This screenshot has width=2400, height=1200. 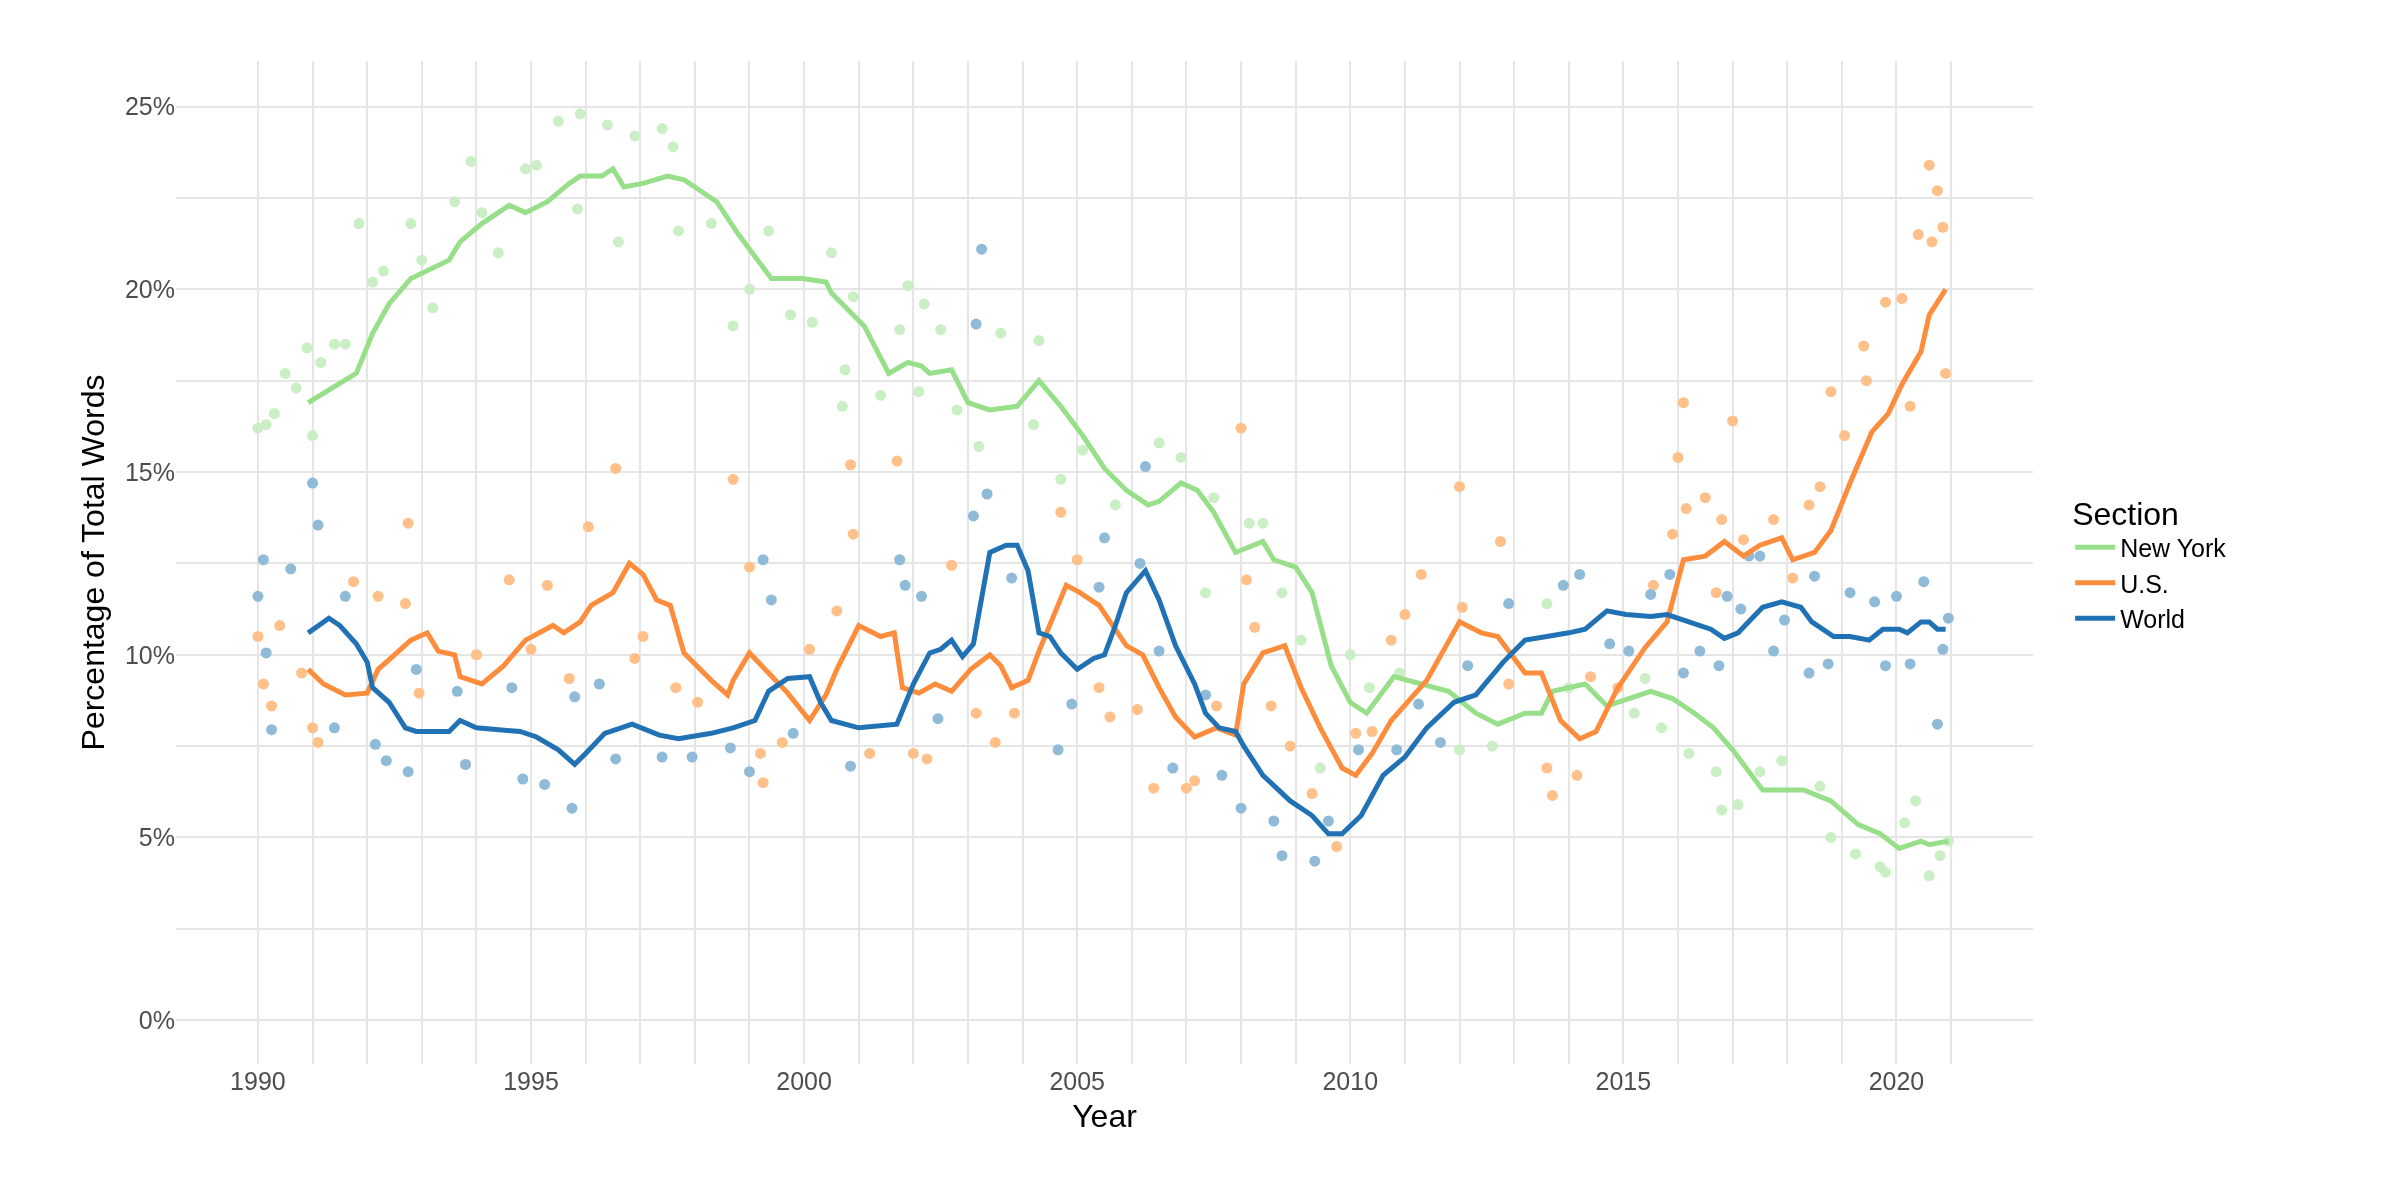 I want to click on legend-title: Section, so click(x=2125, y=513).